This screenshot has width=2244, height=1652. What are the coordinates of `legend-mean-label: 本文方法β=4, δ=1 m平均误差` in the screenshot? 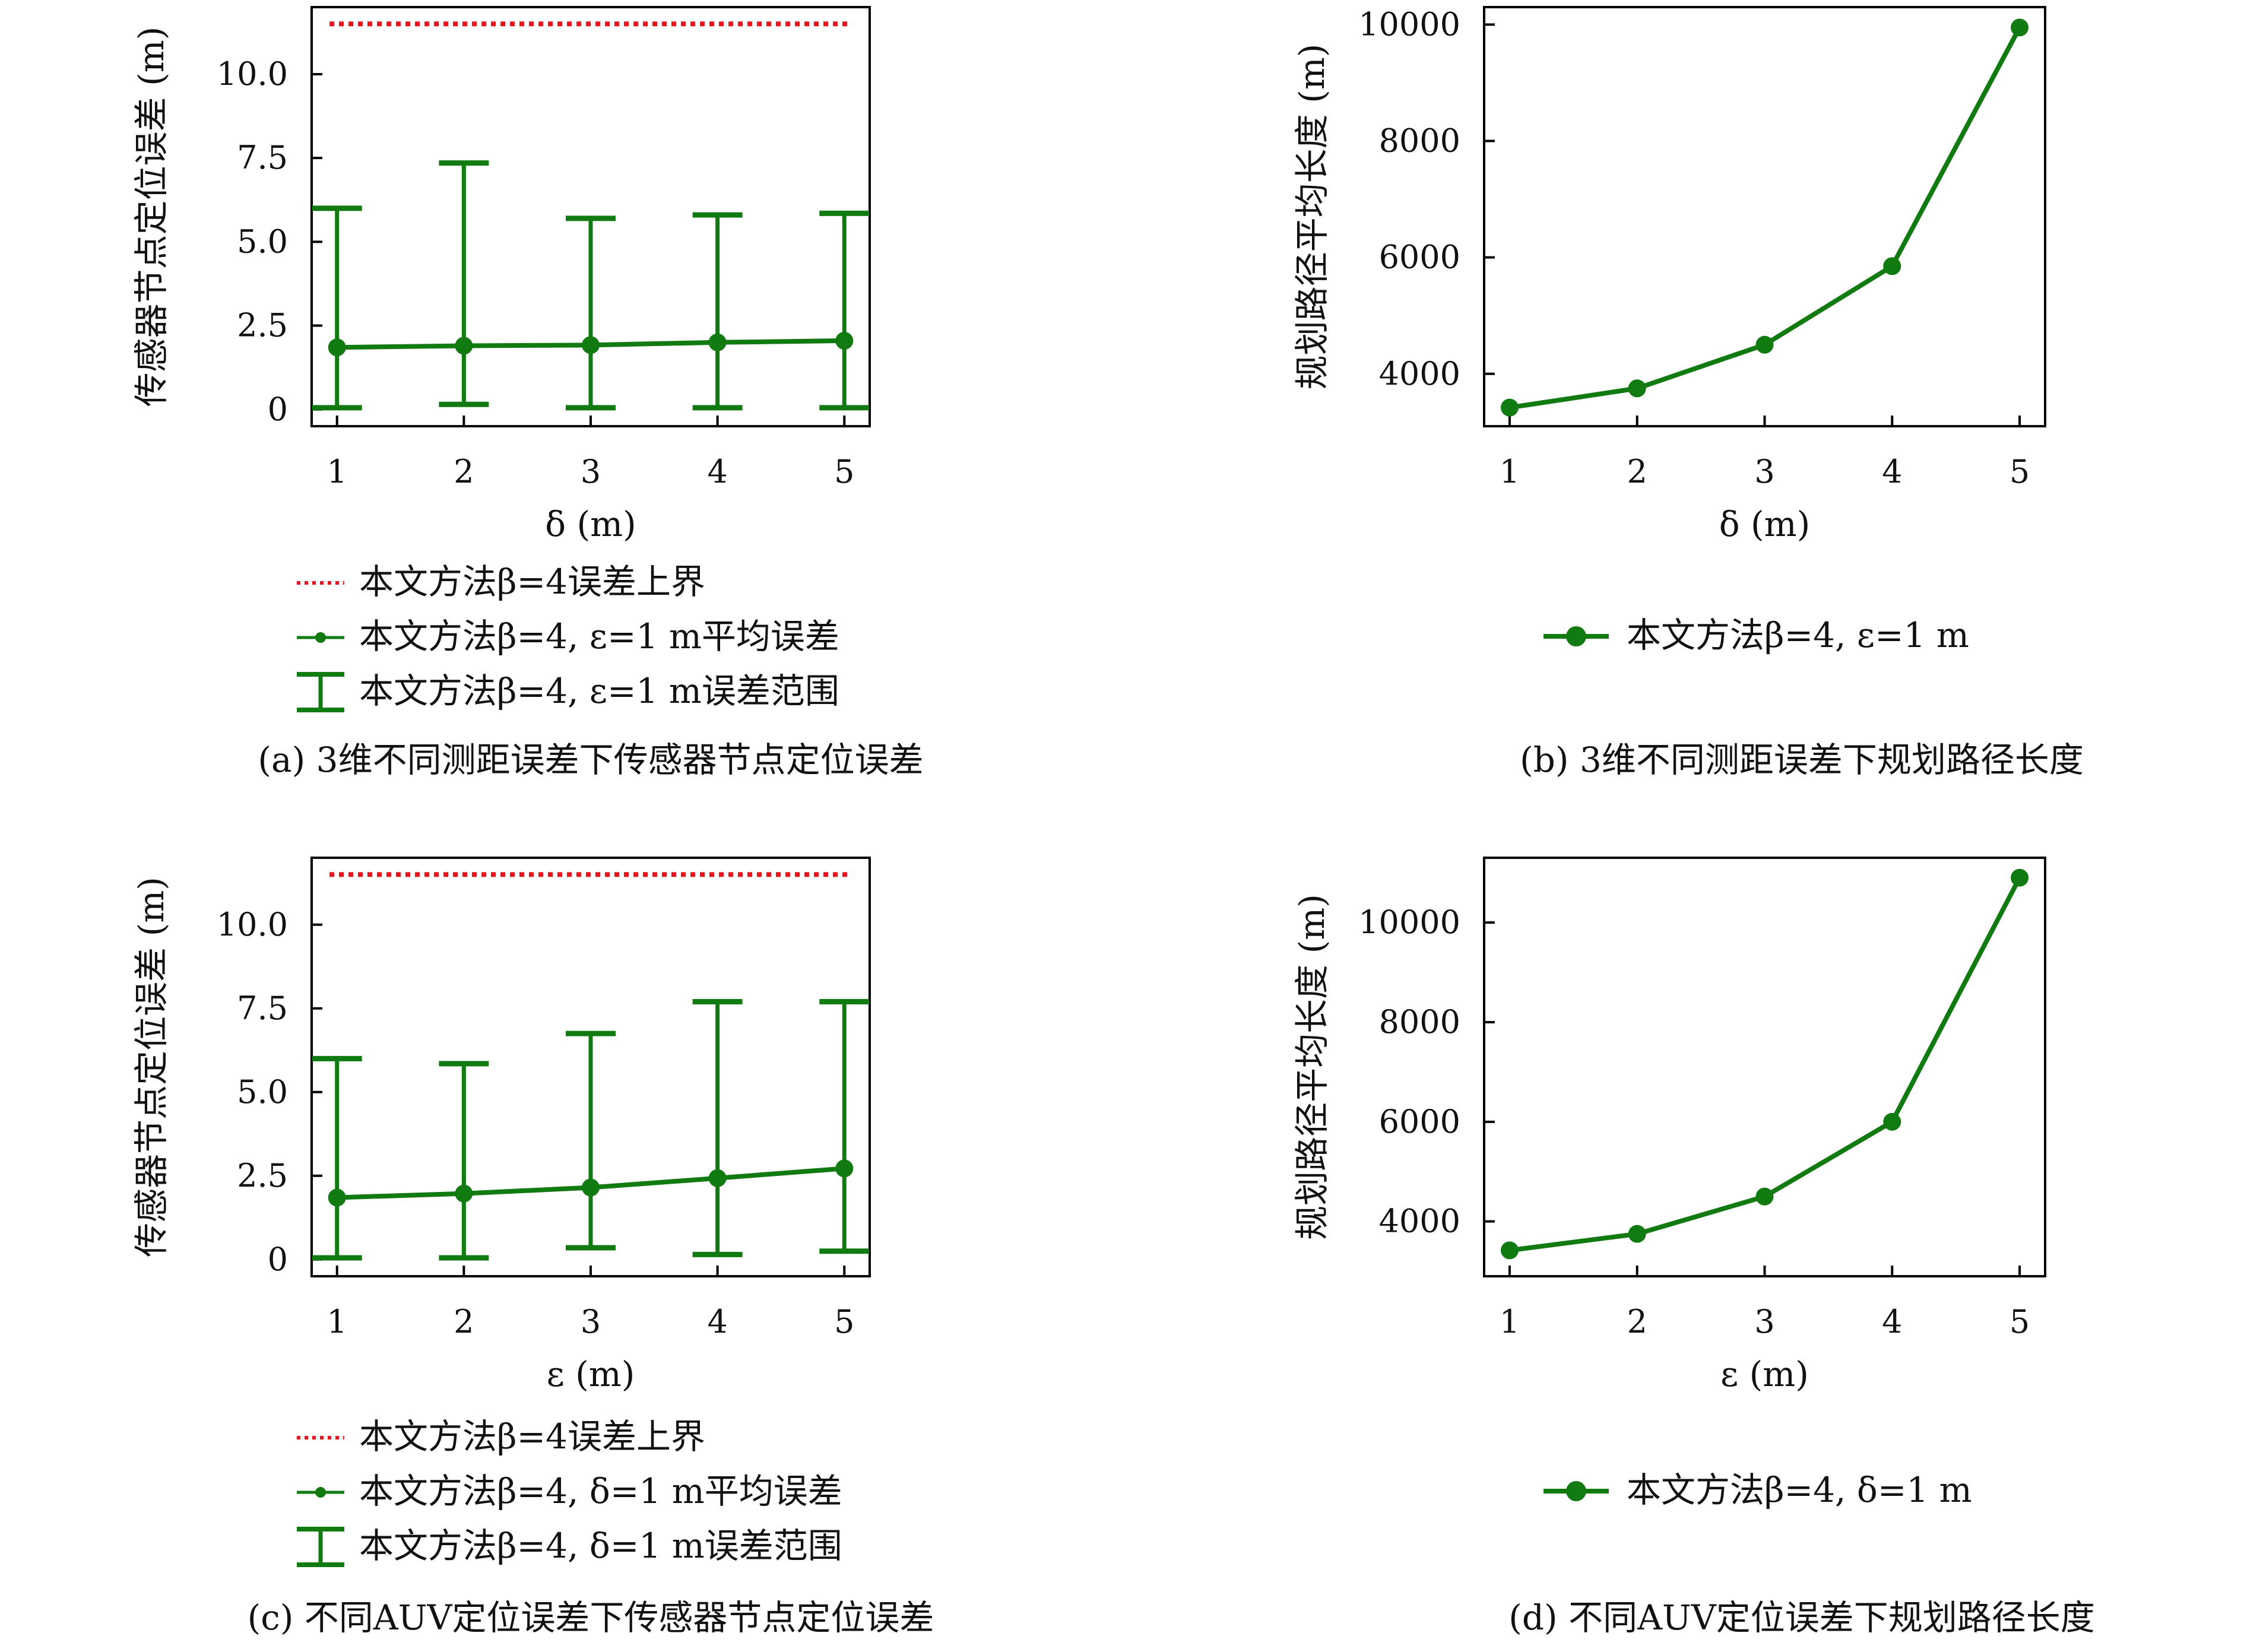 It's located at (600, 1491).